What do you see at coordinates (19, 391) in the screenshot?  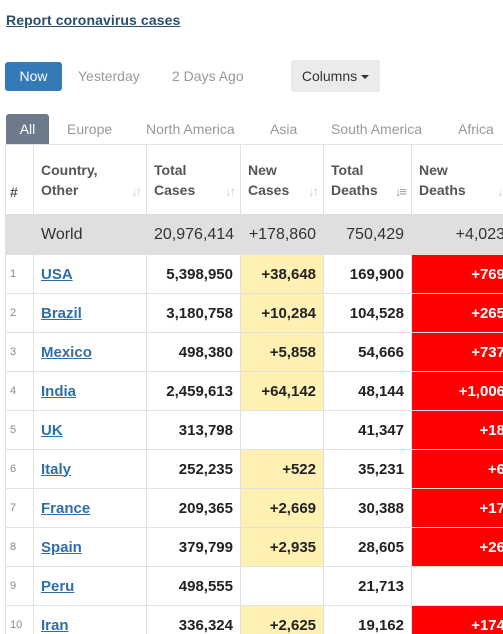 I see `row-index: 4` at bounding box center [19, 391].